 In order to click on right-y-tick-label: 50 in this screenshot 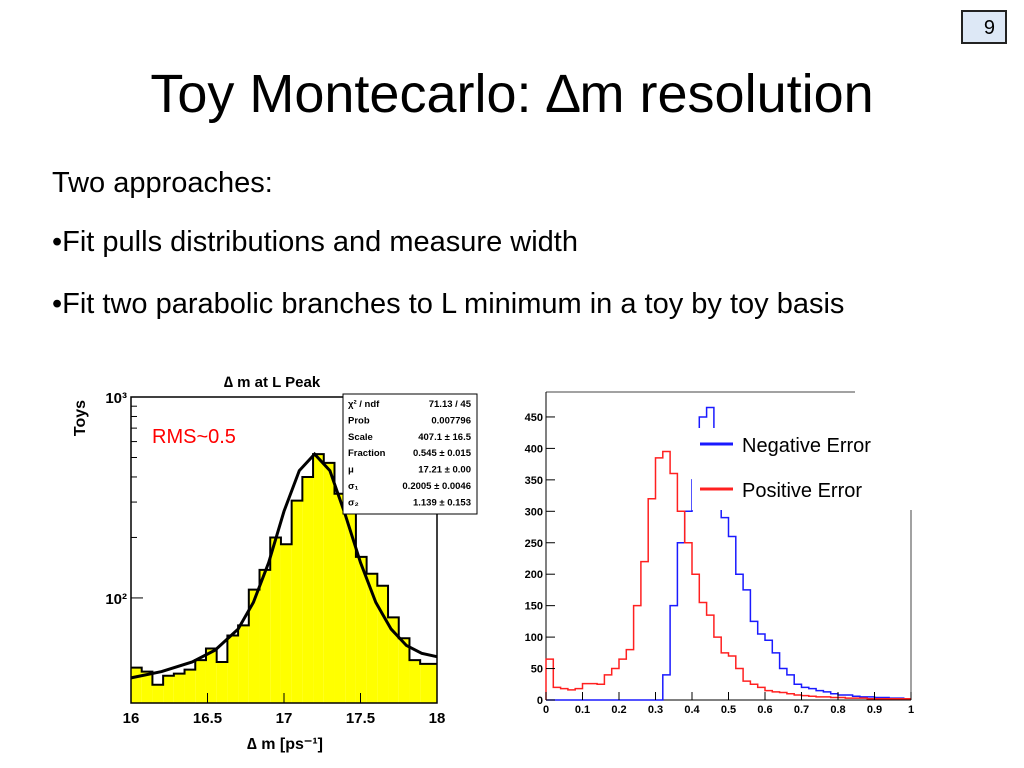, I will do `click(537, 670)`.